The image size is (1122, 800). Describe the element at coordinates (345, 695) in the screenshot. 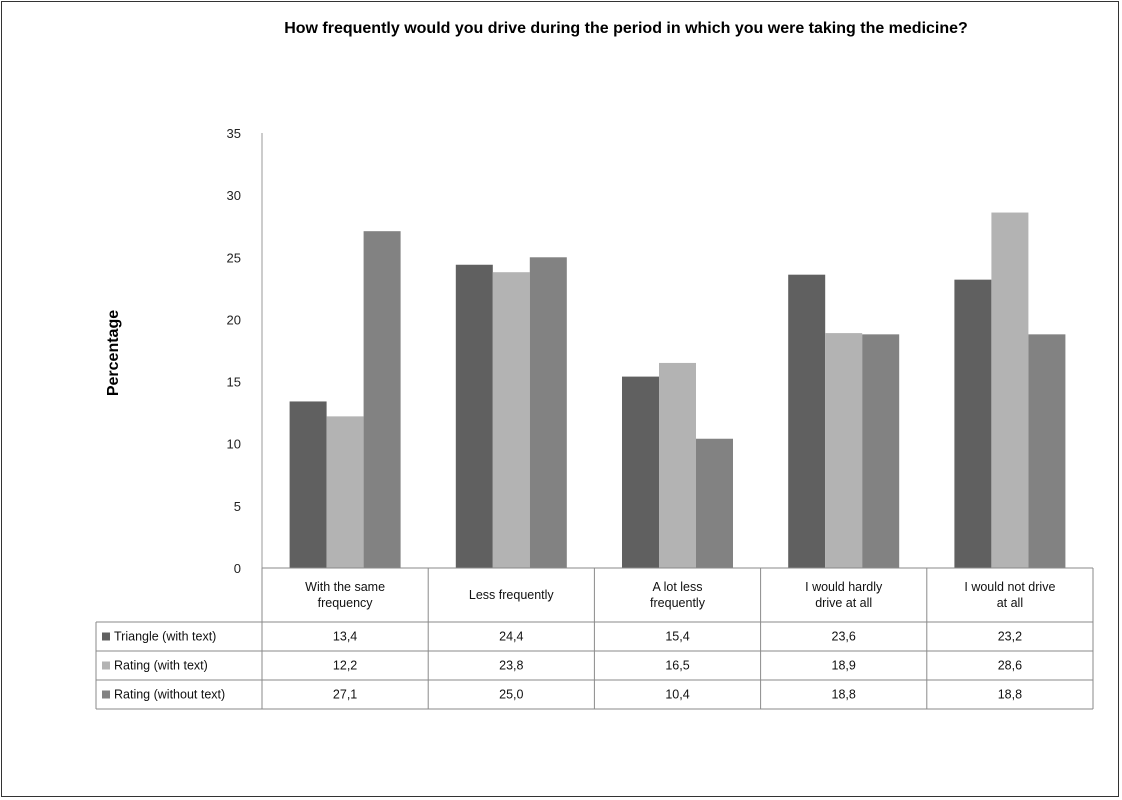

I see `data-label: 27,1` at that location.